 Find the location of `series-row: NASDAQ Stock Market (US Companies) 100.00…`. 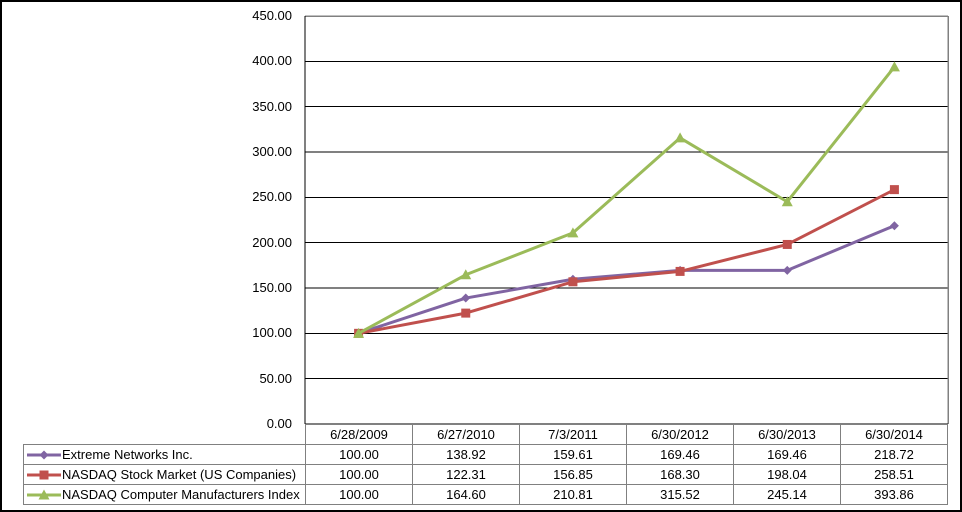

series-row: NASDAQ Stock Market (US Companies) 100.00… is located at coordinates (485, 474).